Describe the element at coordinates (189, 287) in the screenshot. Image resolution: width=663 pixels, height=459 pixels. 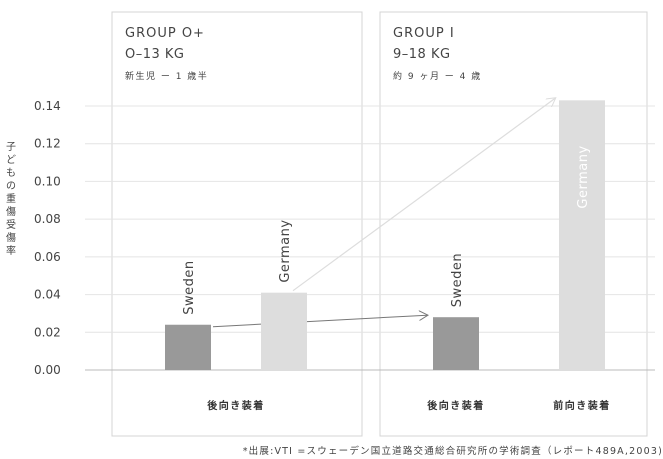
I see `bar-label-g0-sweden: Sweden` at that location.